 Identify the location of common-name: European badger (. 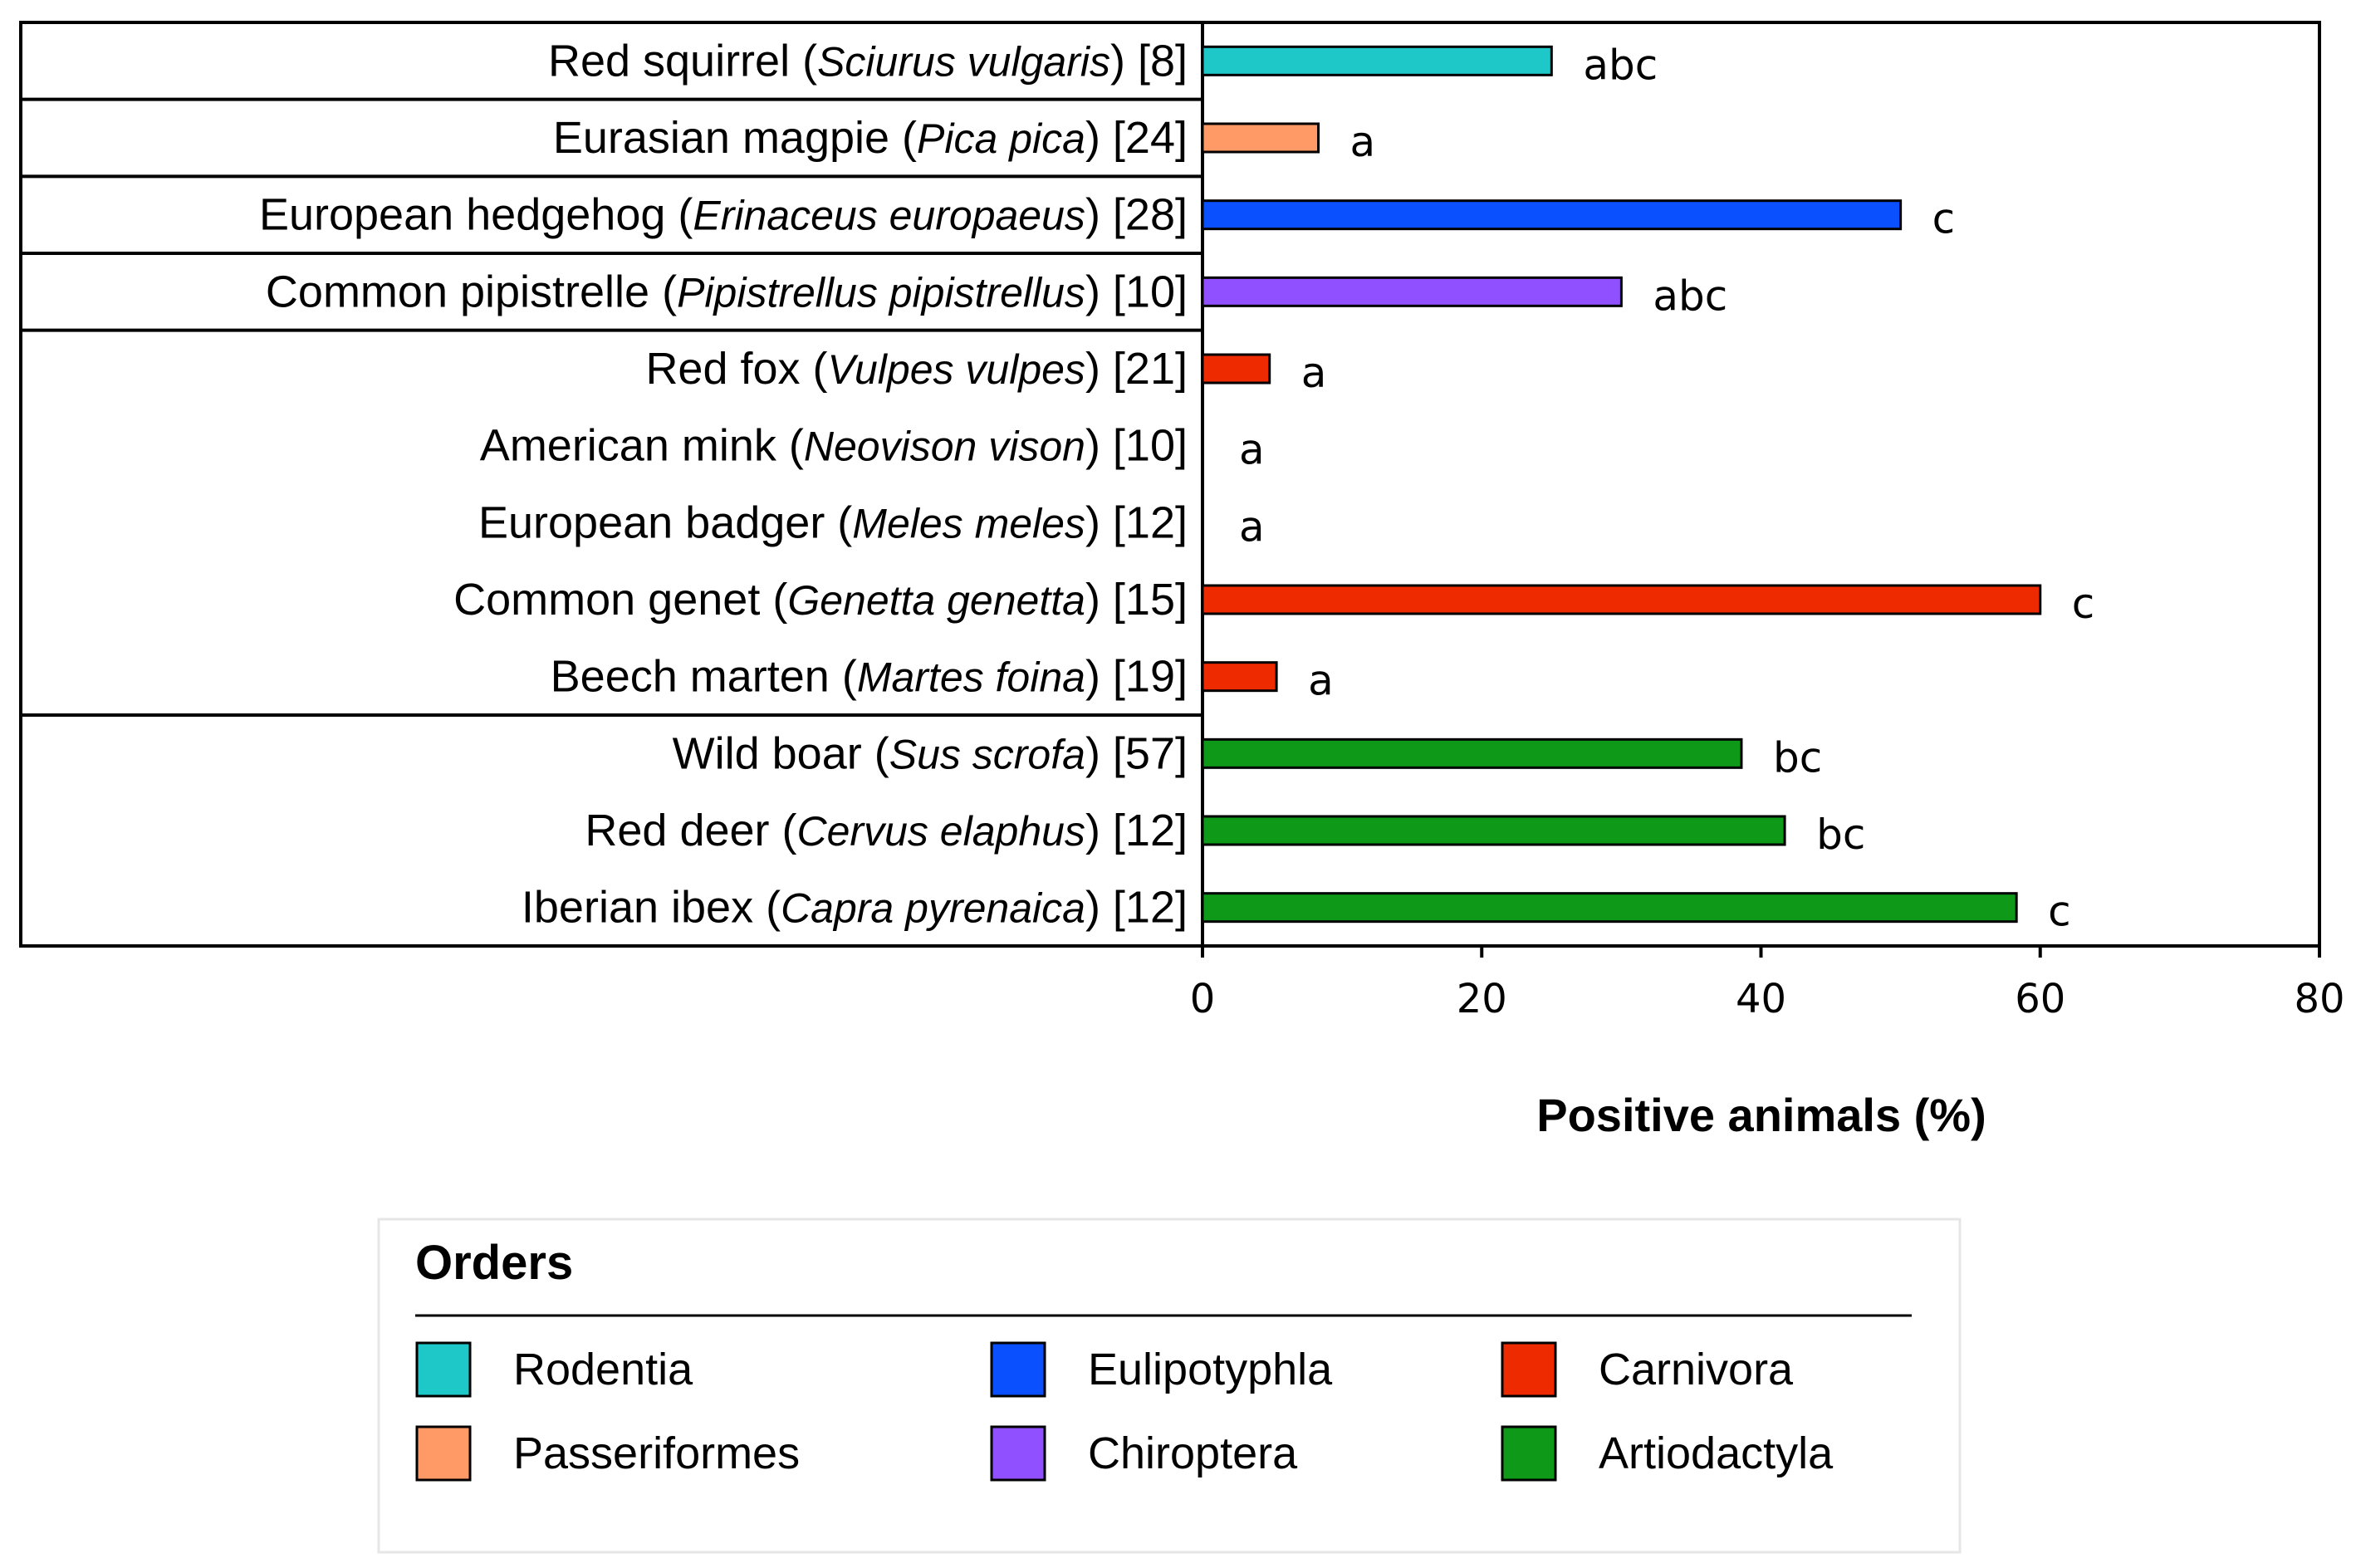
(665, 522).